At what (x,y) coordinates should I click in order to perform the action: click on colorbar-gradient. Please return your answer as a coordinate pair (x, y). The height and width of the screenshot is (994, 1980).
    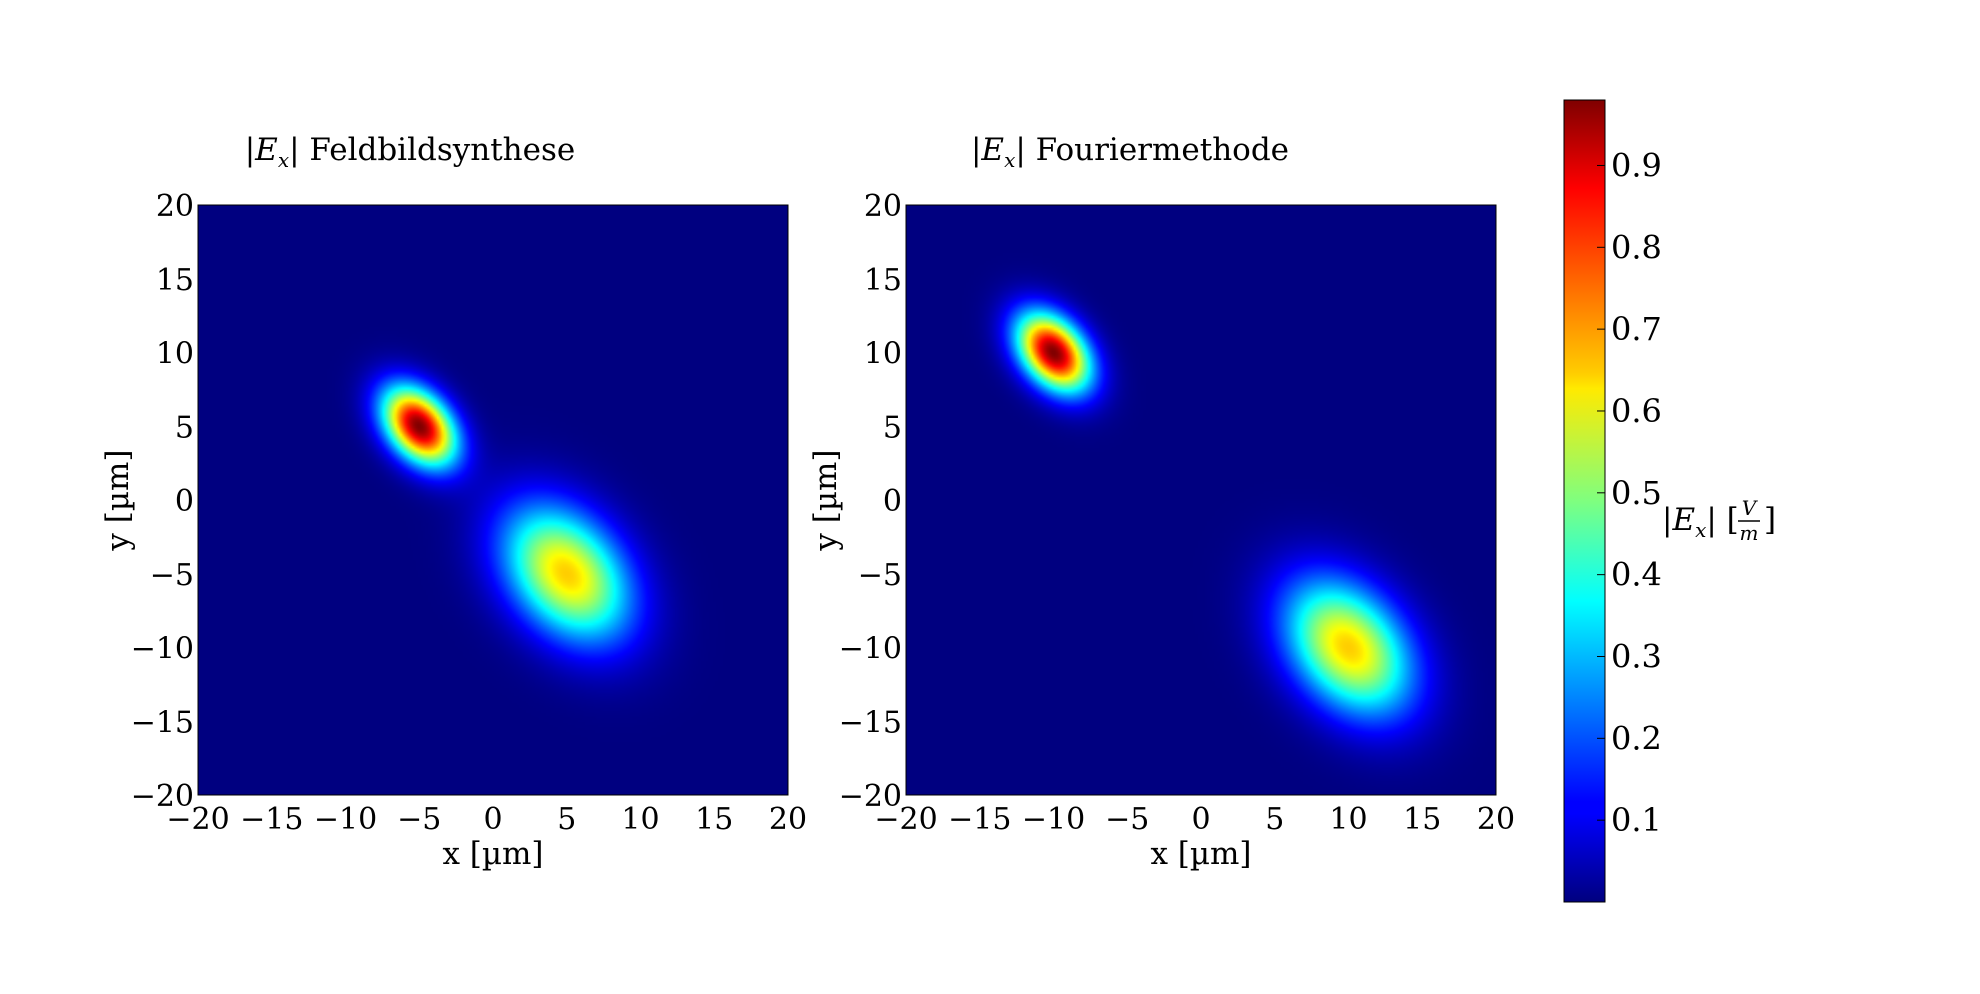
    Looking at the image, I should click on (1584, 501).